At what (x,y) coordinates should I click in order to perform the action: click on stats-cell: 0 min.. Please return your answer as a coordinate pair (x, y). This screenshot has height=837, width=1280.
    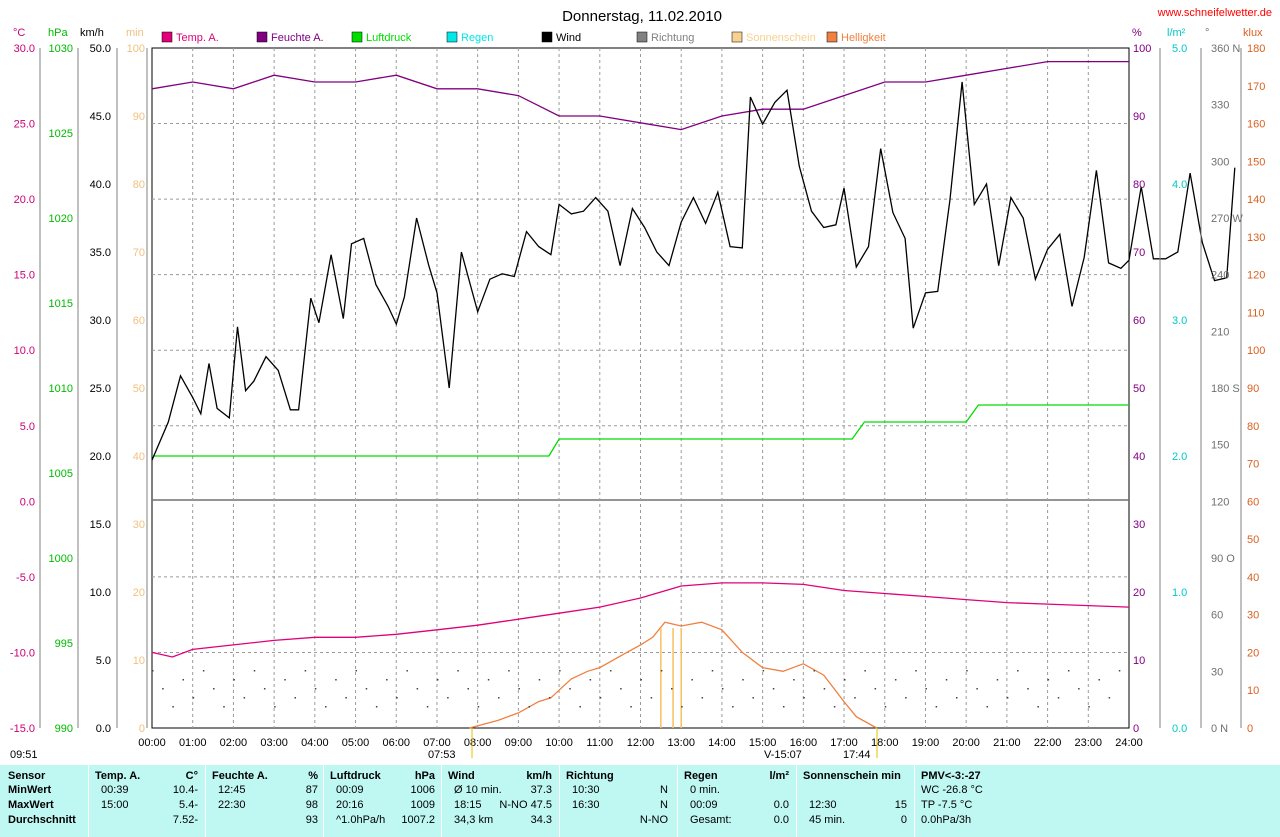
    Looking at the image, I should click on (705, 790).